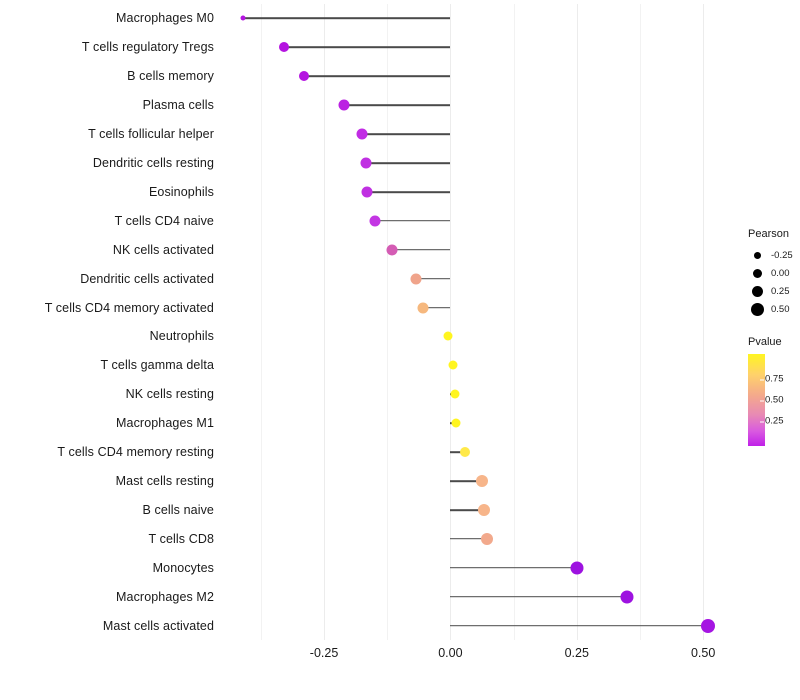  I want to click on y-axis-tick-label: Mast cells activated, so click(158, 625).